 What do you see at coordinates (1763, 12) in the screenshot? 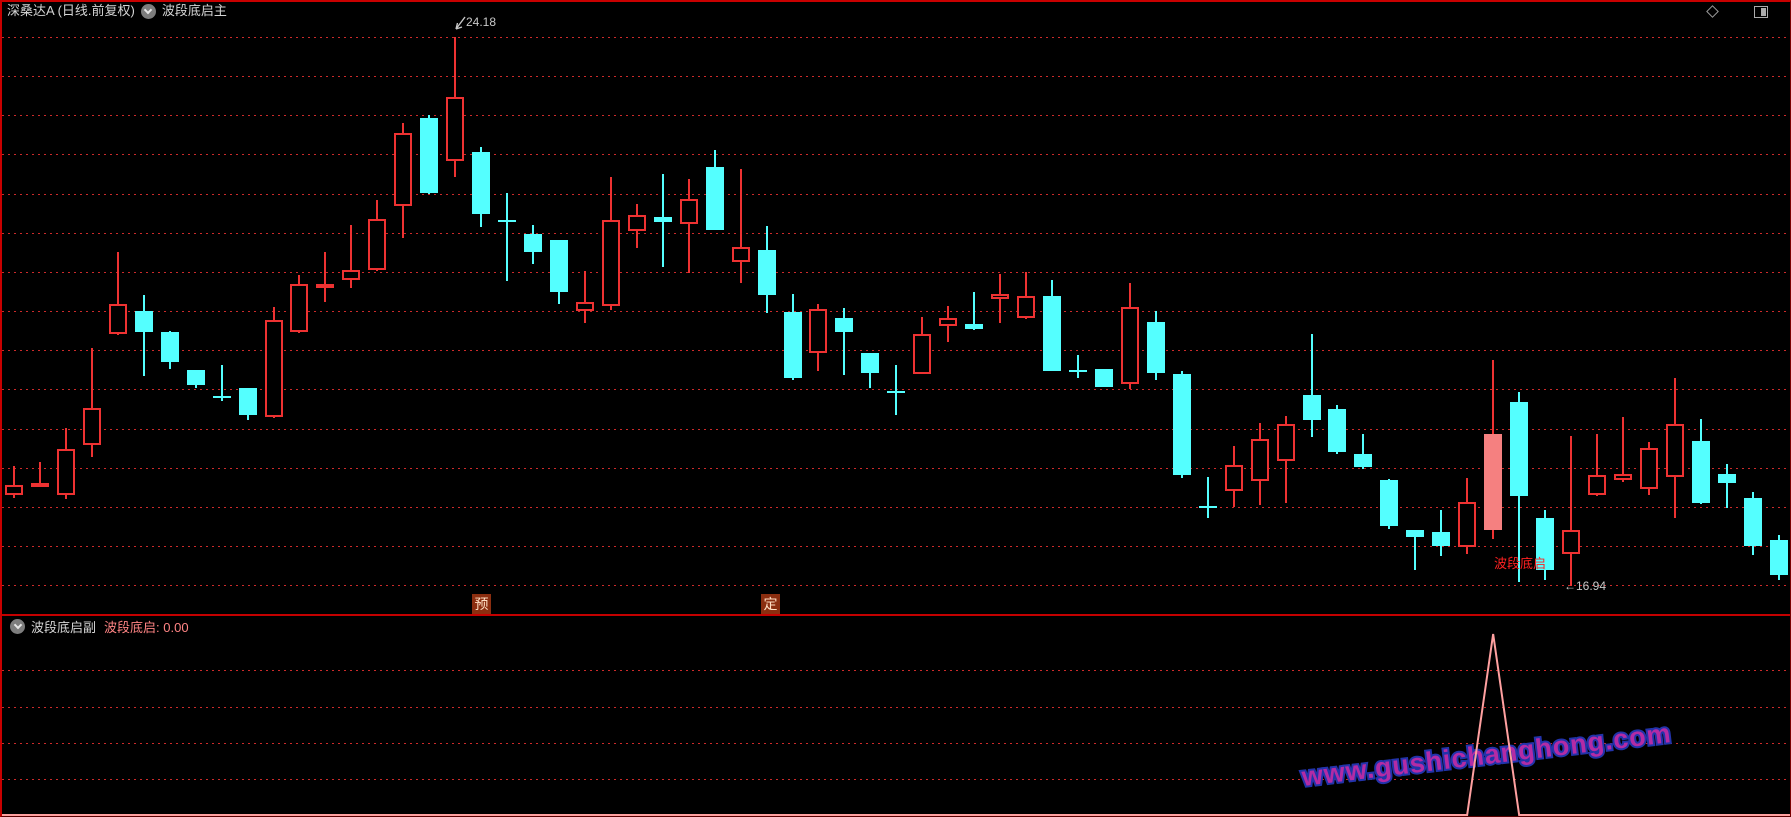
I see `split-pane-fill` at bounding box center [1763, 12].